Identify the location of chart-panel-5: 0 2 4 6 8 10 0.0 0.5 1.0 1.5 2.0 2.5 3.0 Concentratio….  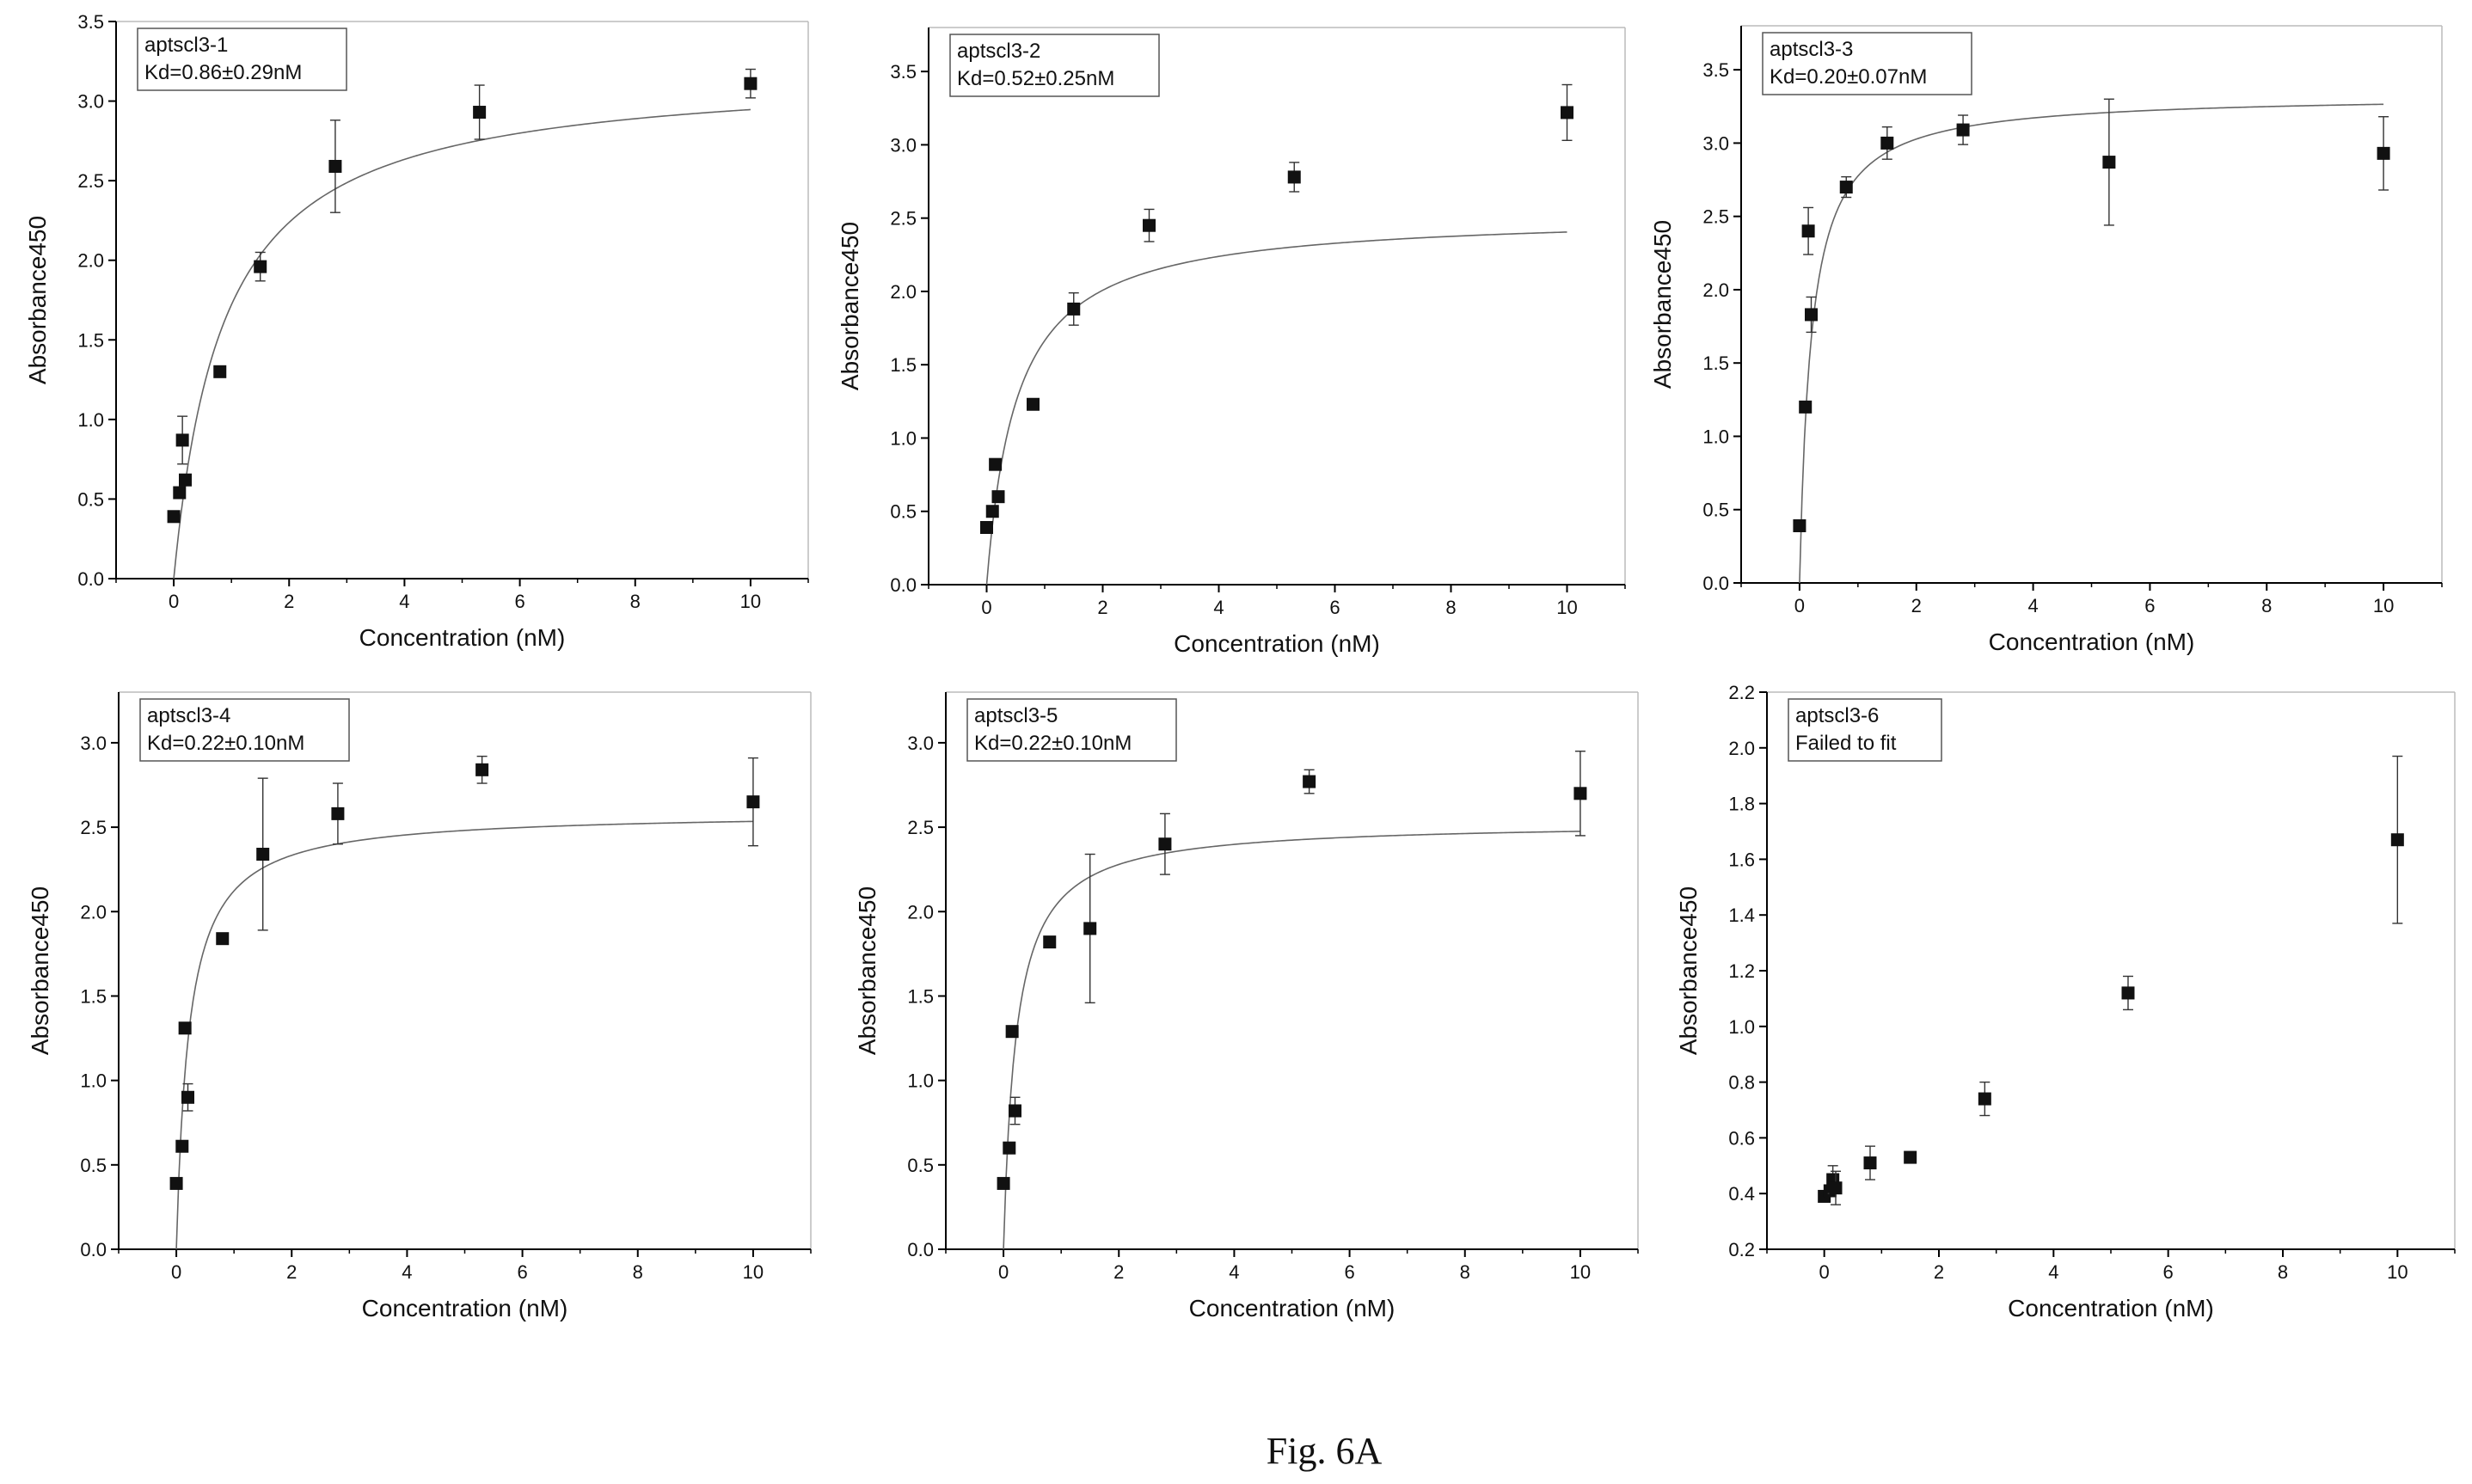
(1246, 1006).